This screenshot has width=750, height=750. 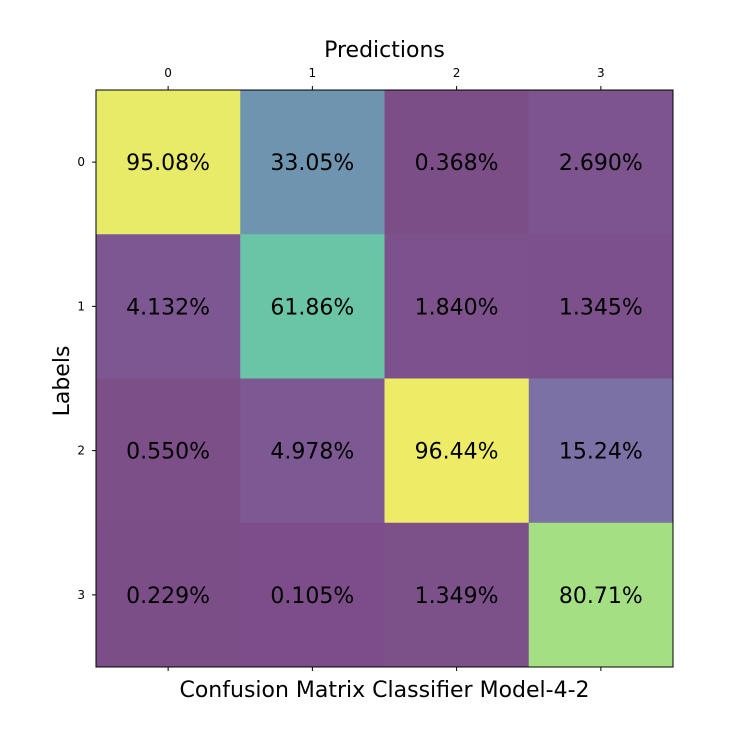 I want to click on heatmap-cell-label: 0.105%, so click(x=312, y=596).